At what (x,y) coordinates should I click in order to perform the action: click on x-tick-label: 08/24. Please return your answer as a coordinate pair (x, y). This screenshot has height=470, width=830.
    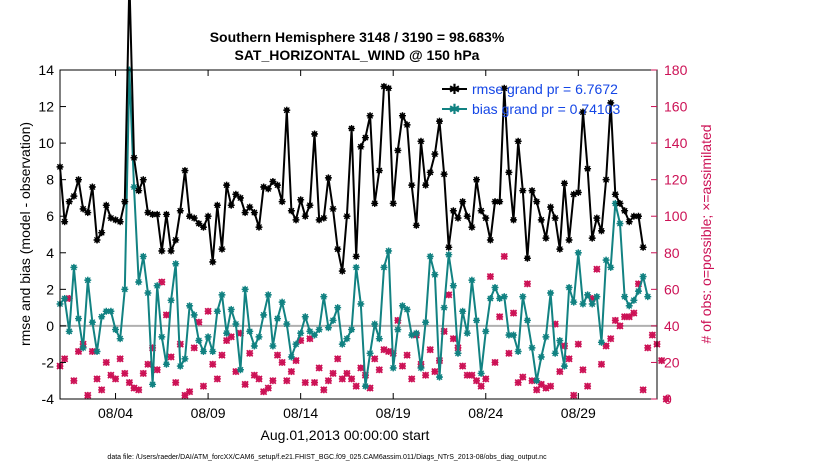
    Looking at the image, I should click on (485, 413).